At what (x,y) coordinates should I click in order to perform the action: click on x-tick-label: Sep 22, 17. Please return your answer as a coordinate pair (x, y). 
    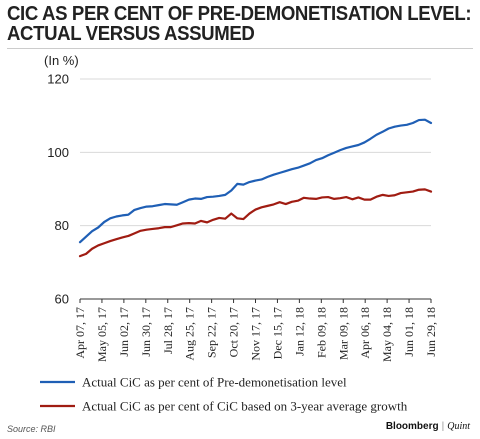
    Looking at the image, I should click on (212, 332).